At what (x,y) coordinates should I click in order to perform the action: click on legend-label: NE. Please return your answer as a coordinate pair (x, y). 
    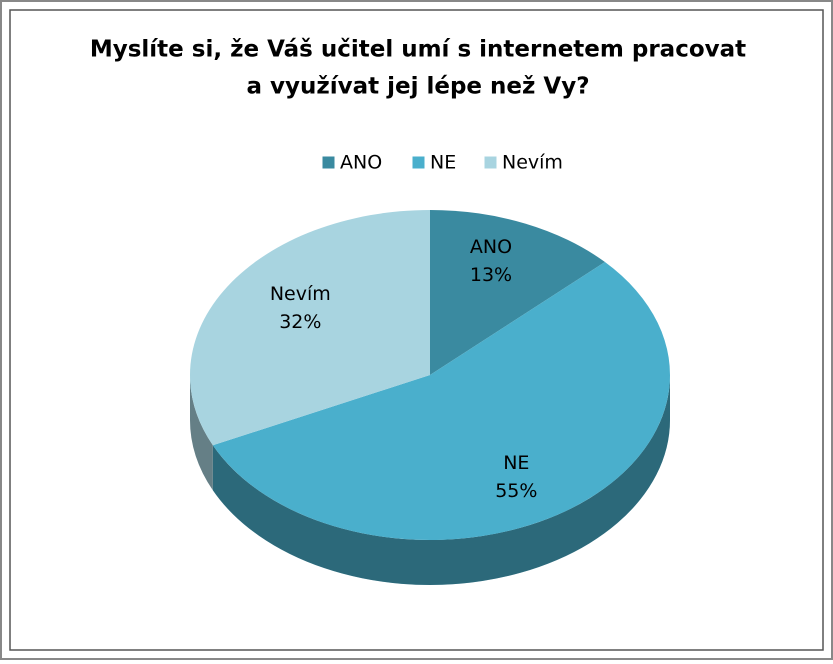
    Looking at the image, I should click on (443, 163).